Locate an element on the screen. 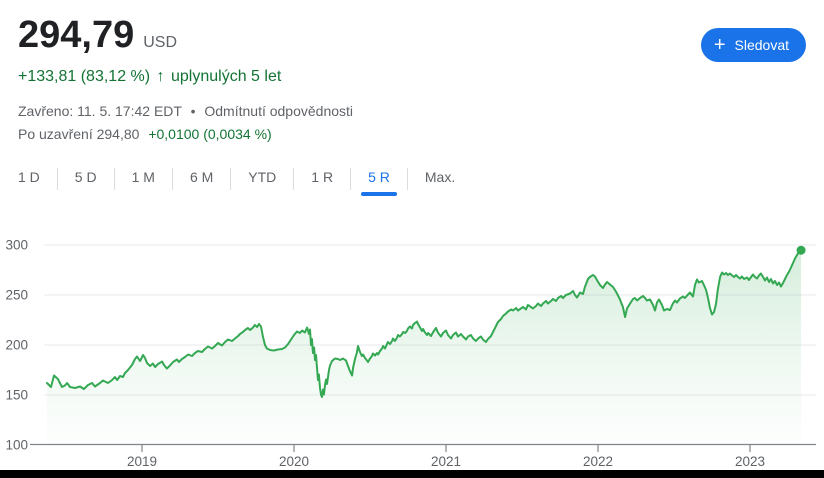 This screenshot has height=478, width=824. range-tabs: 1 D 5 D 1 M 6 M YTD 1 R 5 R Max. is located at coordinates (236, 178).